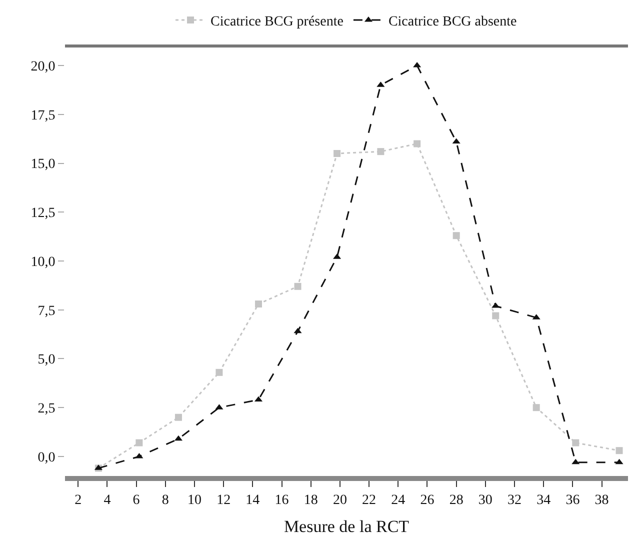 The height and width of the screenshot is (536, 633). What do you see at coordinates (573, 500) in the screenshot?
I see `x-tick-label: 36` at bounding box center [573, 500].